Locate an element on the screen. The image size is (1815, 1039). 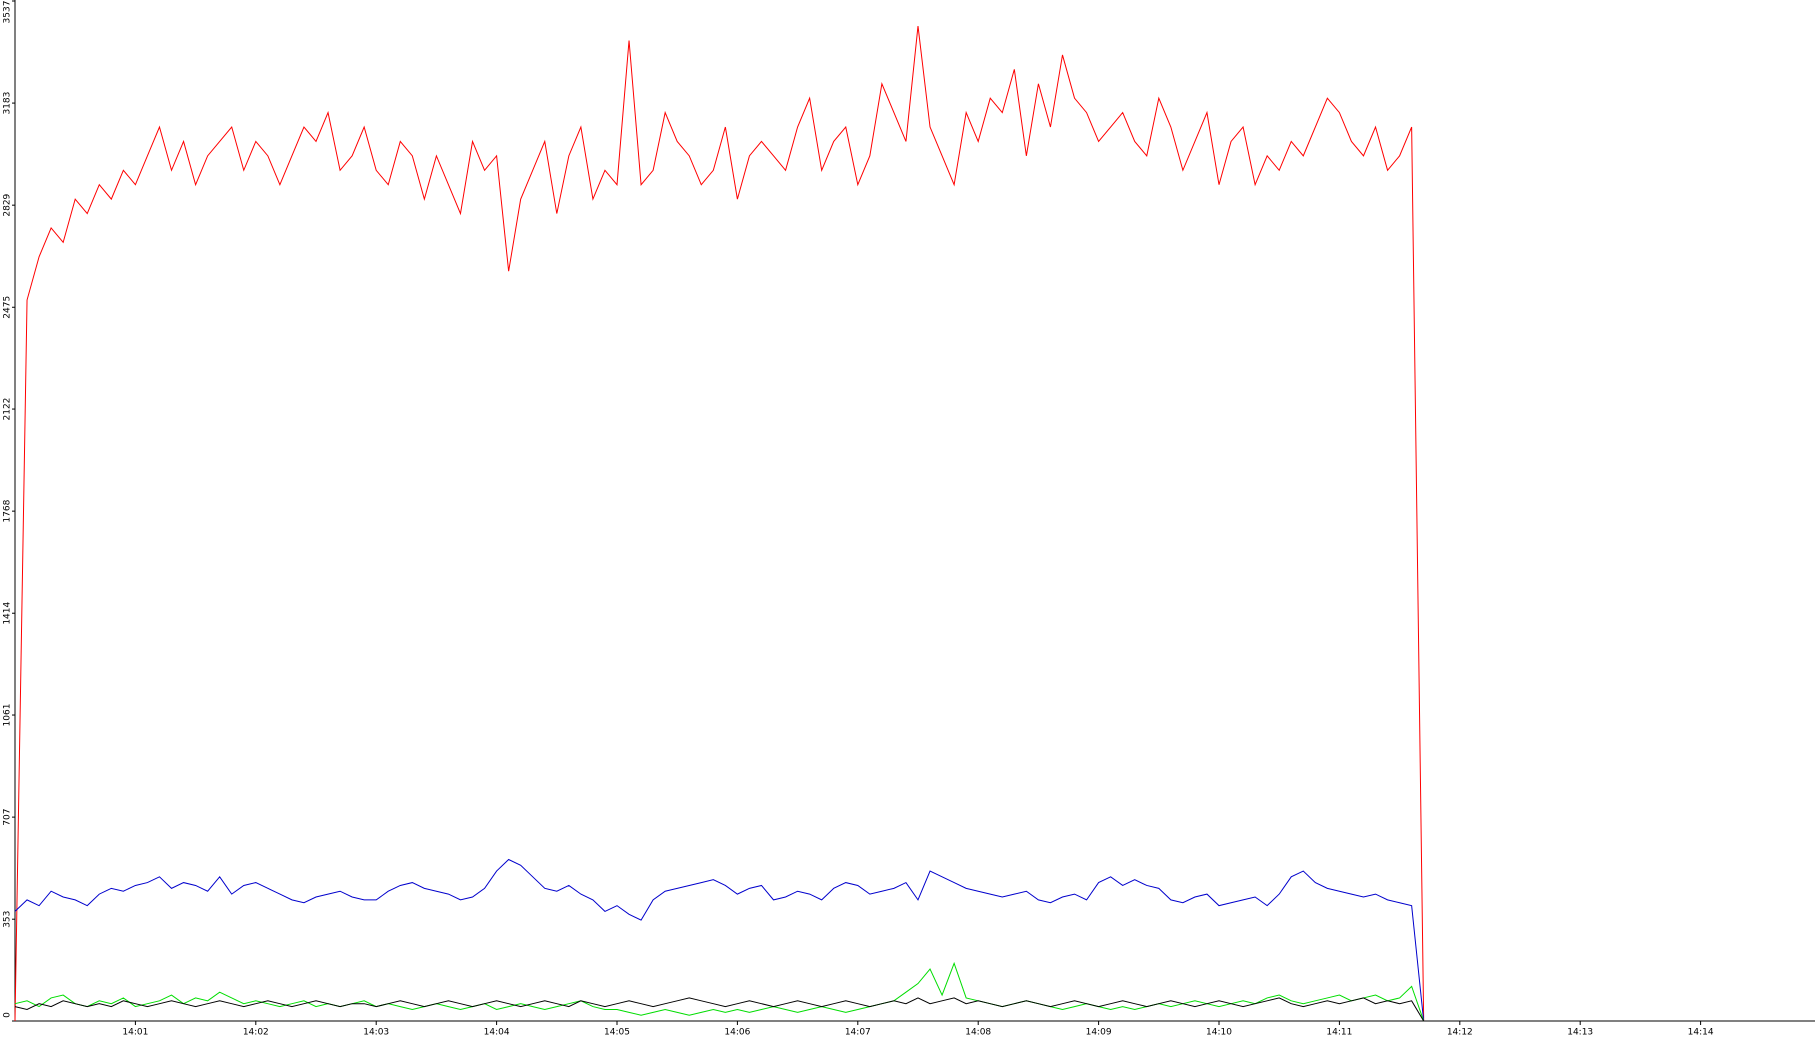
x-tick-label: 14:10 is located at coordinates (1219, 1033).